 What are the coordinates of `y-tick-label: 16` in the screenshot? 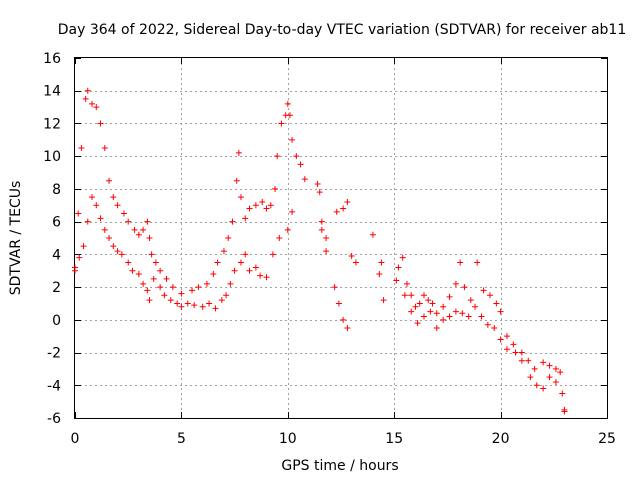 It's located at (52, 59).